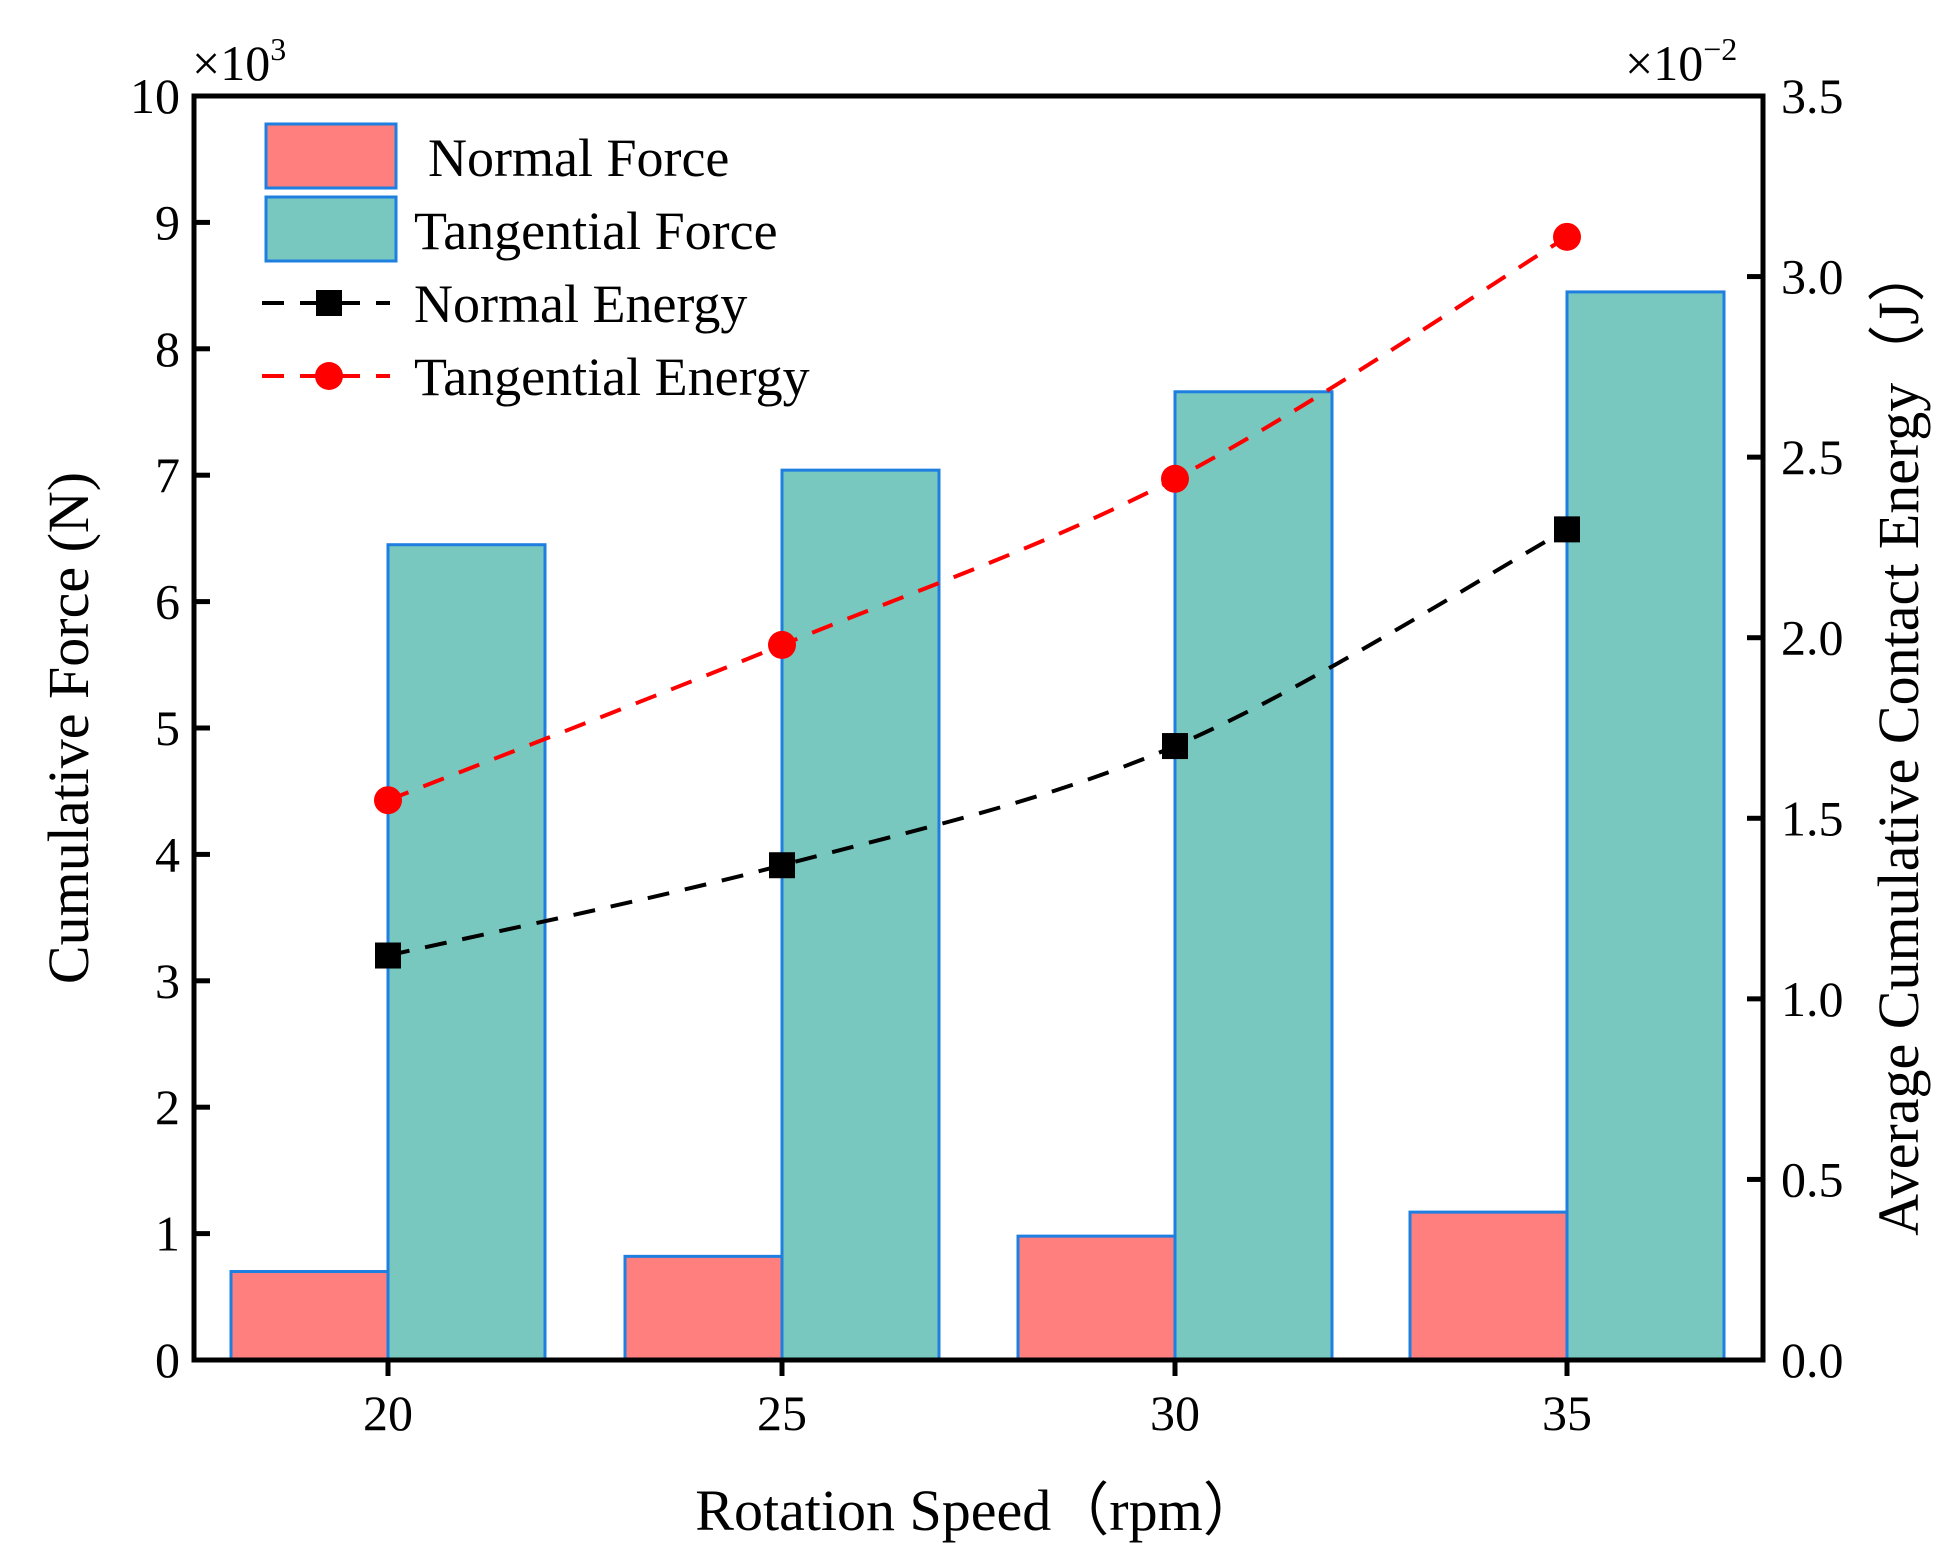 The width and height of the screenshot is (1938, 1554). What do you see at coordinates (1812, 999) in the screenshot?
I see `y2-tick-label: 1.0` at bounding box center [1812, 999].